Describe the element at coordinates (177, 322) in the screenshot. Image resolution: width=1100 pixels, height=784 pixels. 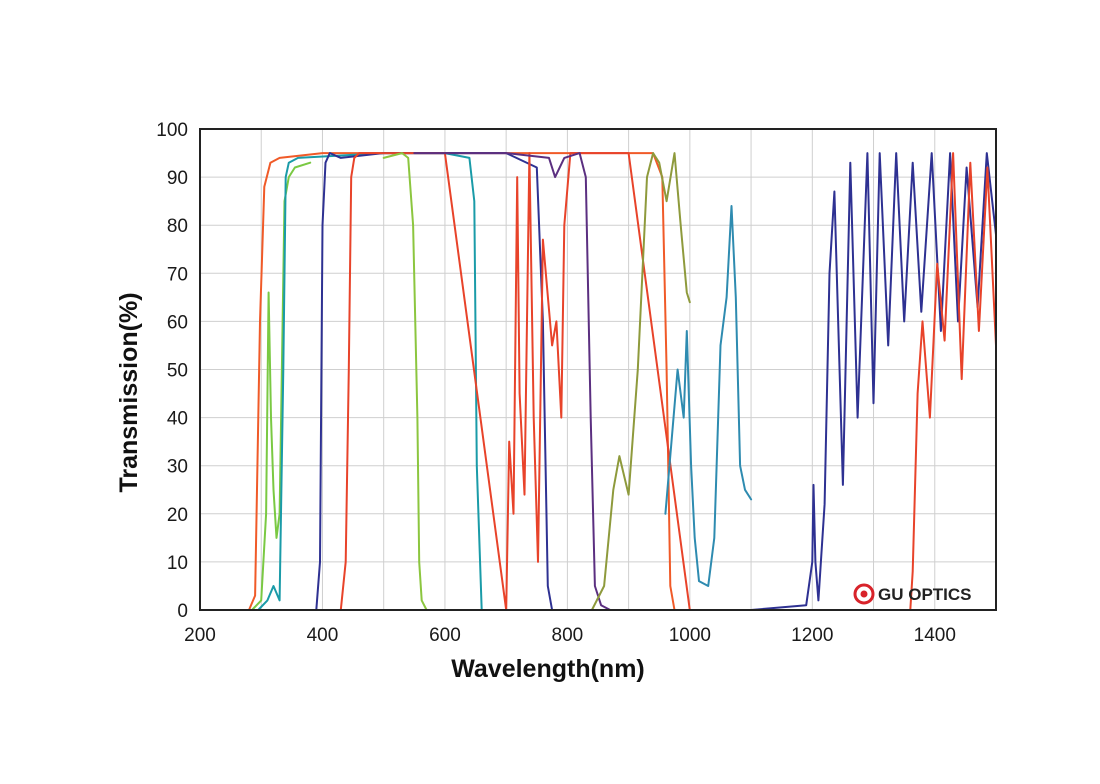
I see `y-tick-label: 60` at that location.